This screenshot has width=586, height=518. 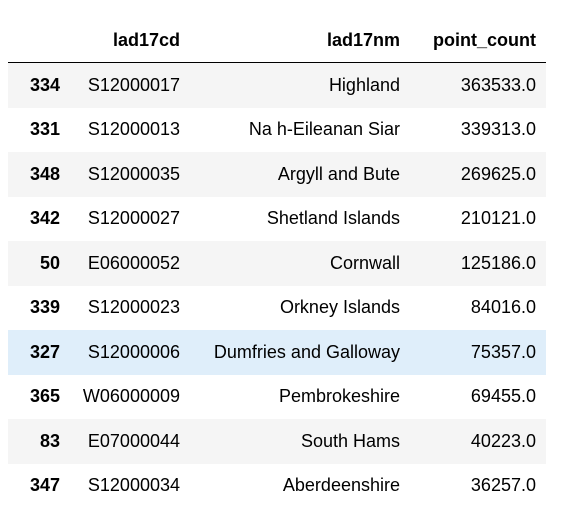 I want to click on cell-lad17nm: Highland, so click(x=364, y=84).